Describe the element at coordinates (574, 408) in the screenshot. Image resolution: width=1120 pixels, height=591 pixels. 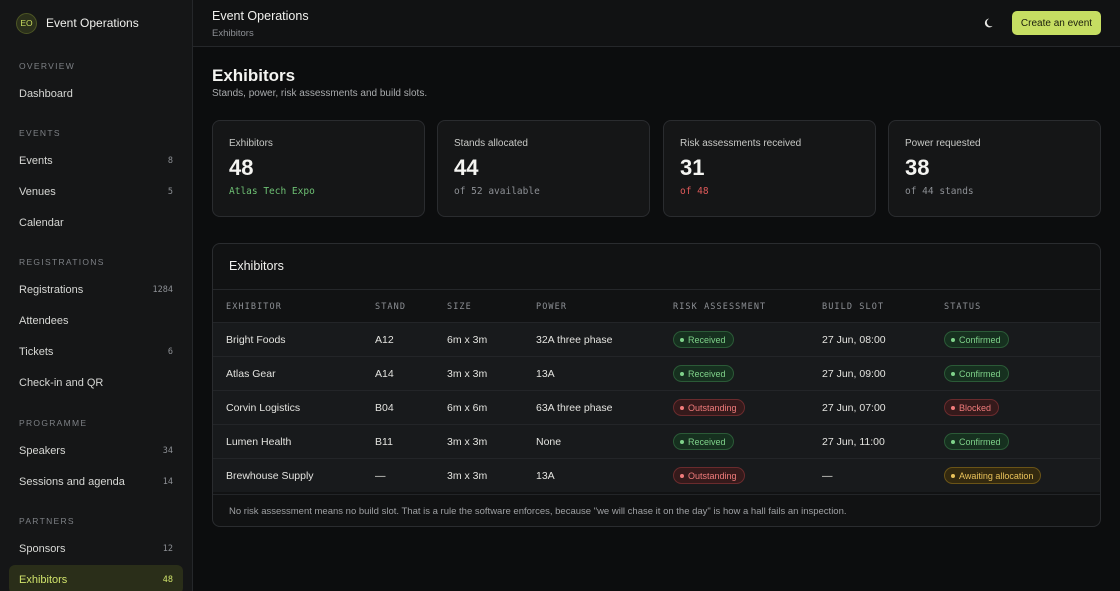
I see `cell-power: 63A three phase` at that location.